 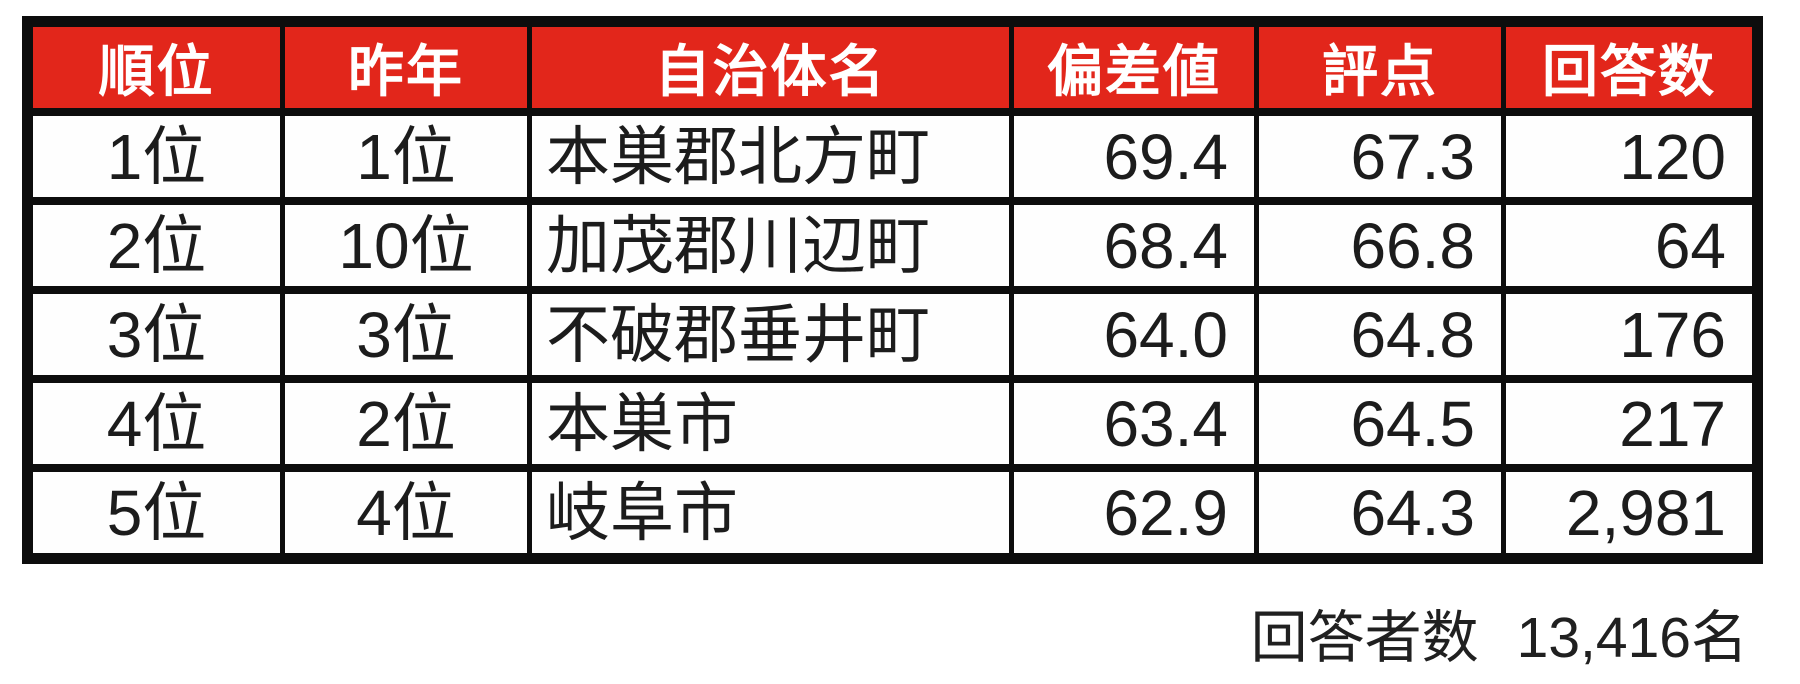 What do you see at coordinates (1630, 66) in the screenshot?
I see `header-cell-responses: 回答数` at bounding box center [1630, 66].